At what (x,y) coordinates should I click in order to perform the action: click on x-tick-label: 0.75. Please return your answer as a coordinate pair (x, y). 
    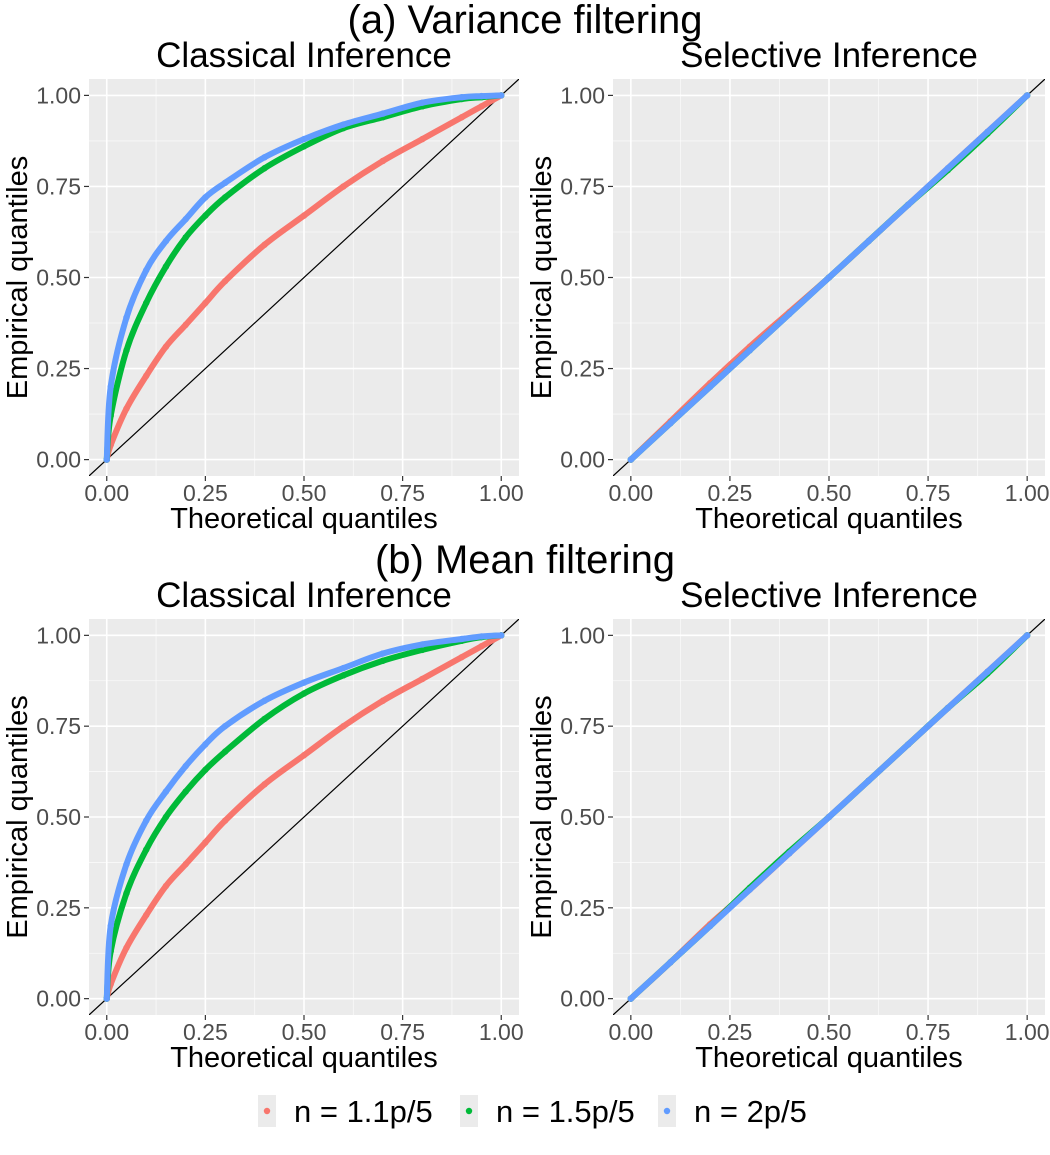
    Looking at the image, I should click on (402, 493).